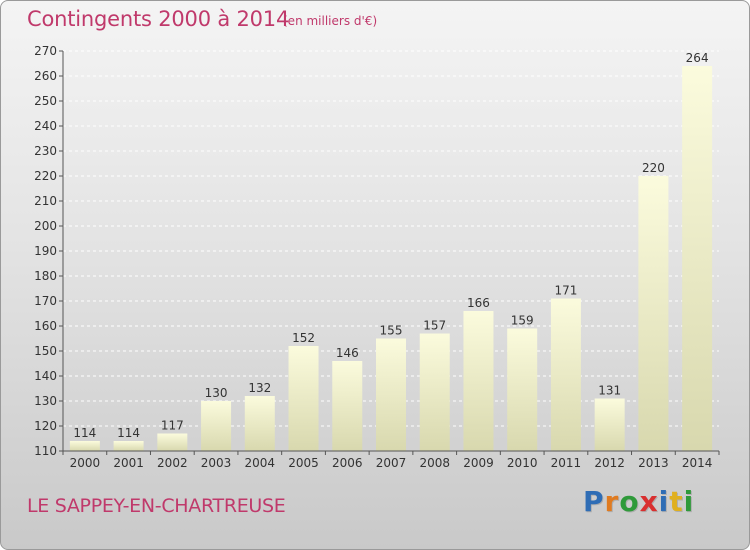 This screenshot has width=750, height=550. What do you see at coordinates (566, 463) in the screenshot?
I see `x-tick-label: 2011` at bounding box center [566, 463].